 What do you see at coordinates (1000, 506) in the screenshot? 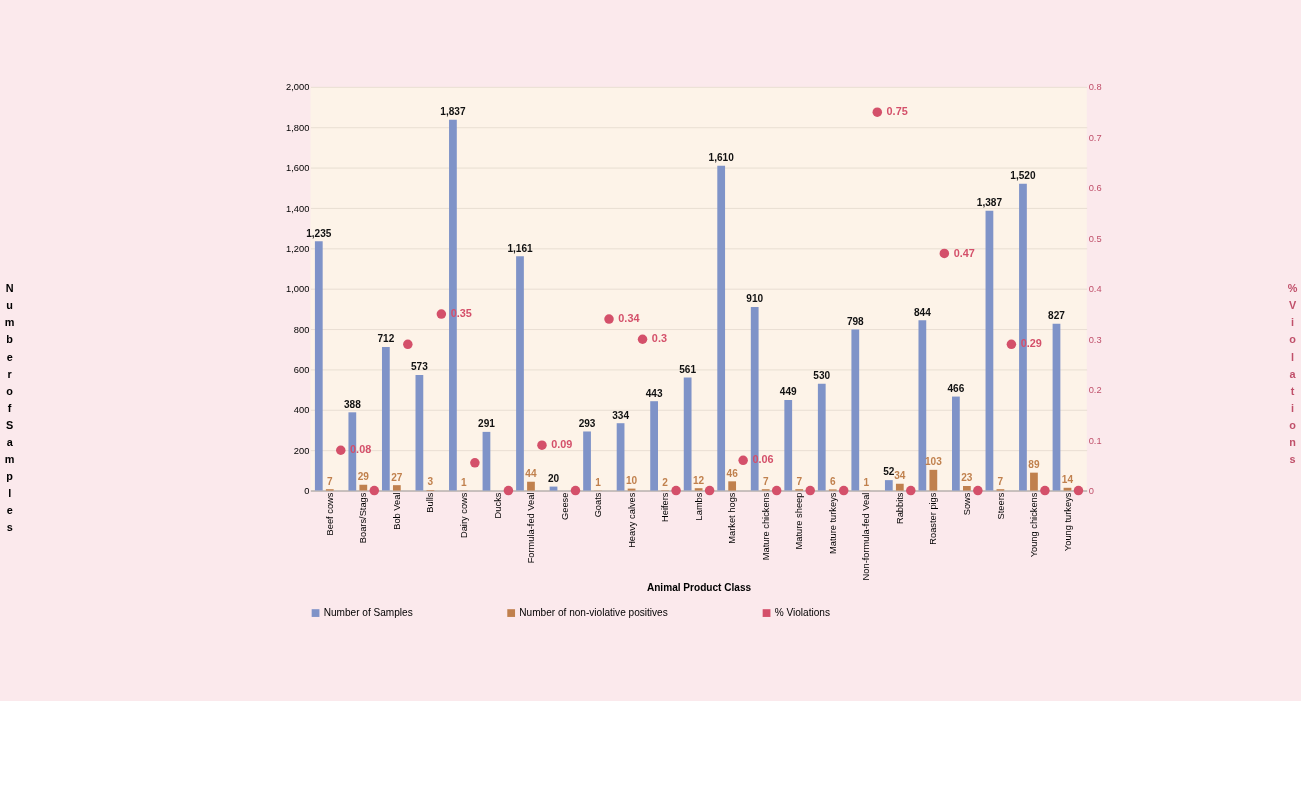
I see `x-tick-label: Steers` at bounding box center [1000, 506].